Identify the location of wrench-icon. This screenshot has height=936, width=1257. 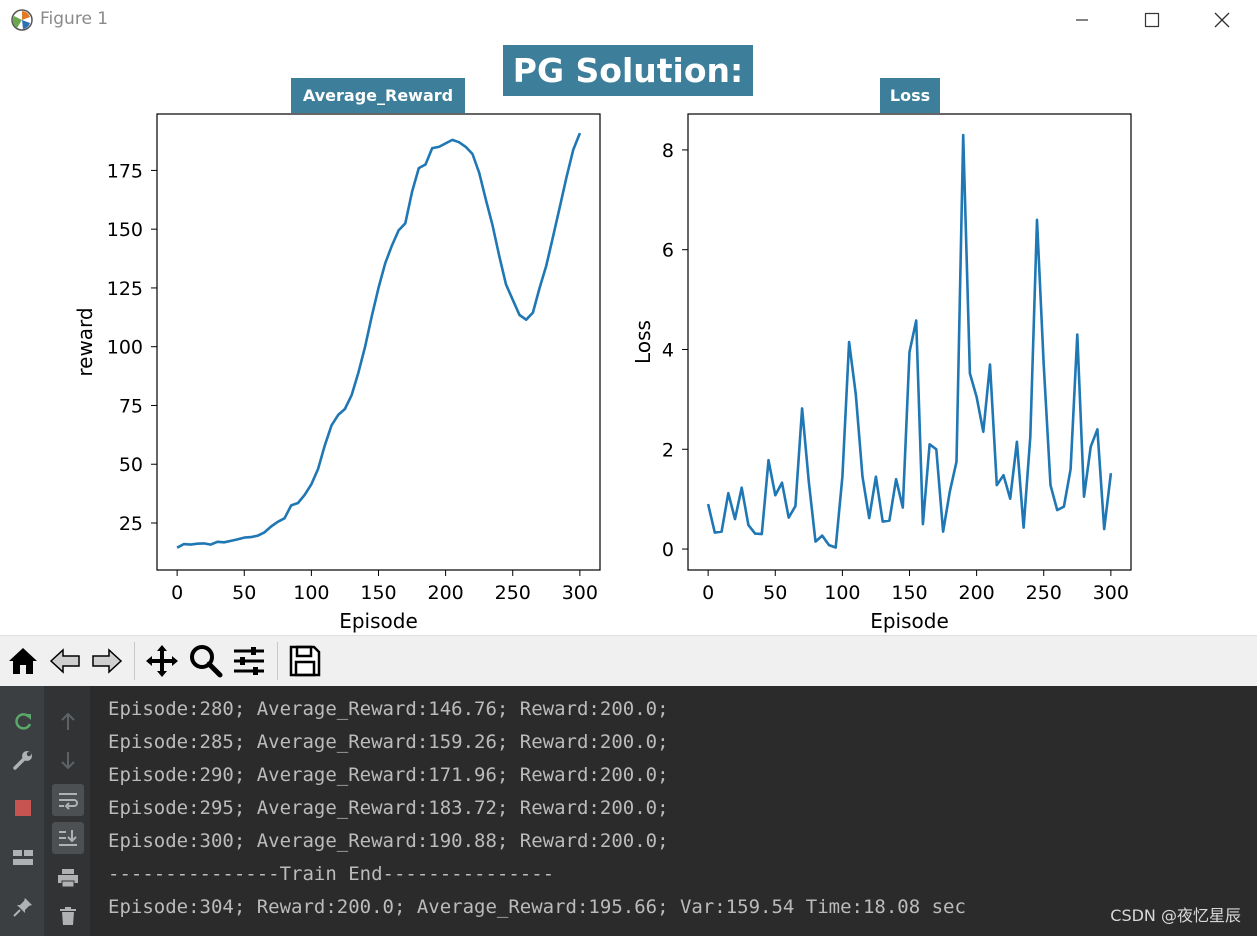
(22, 760).